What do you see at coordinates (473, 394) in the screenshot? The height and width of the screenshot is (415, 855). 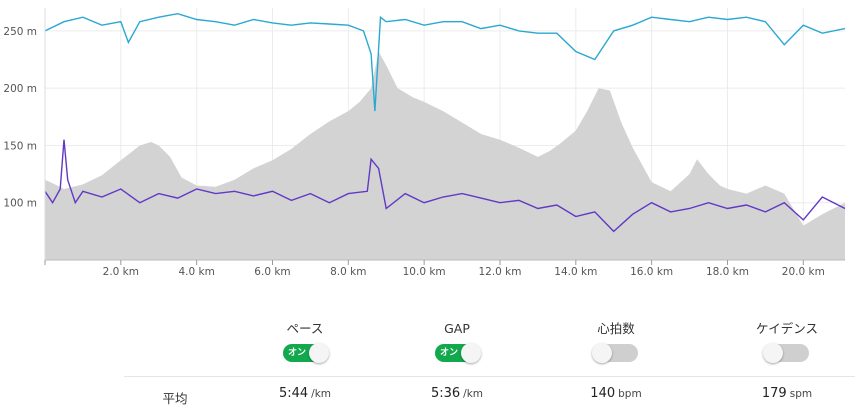 I see `value-gap-unit: /km` at bounding box center [473, 394].